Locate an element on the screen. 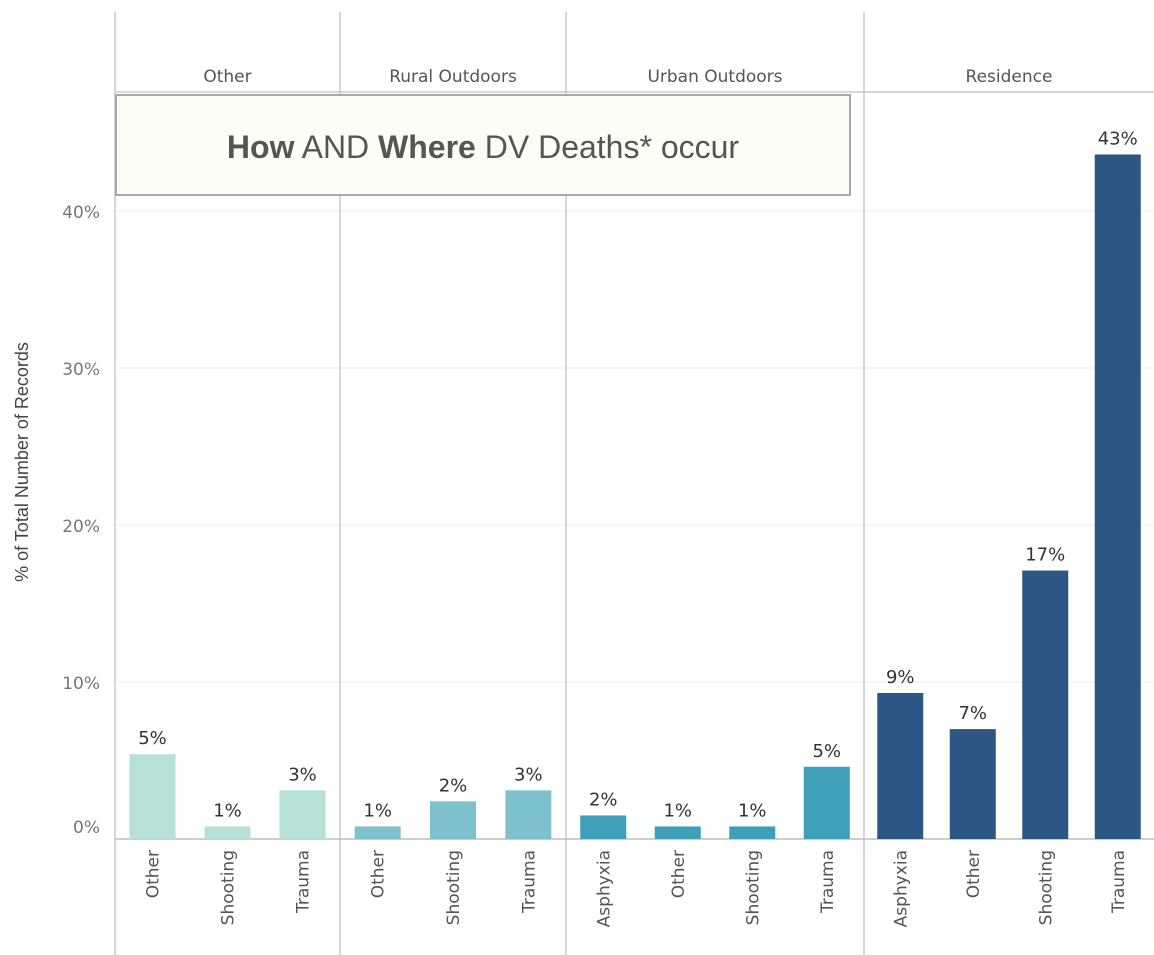  data-label: 7% is located at coordinates (972, 713).